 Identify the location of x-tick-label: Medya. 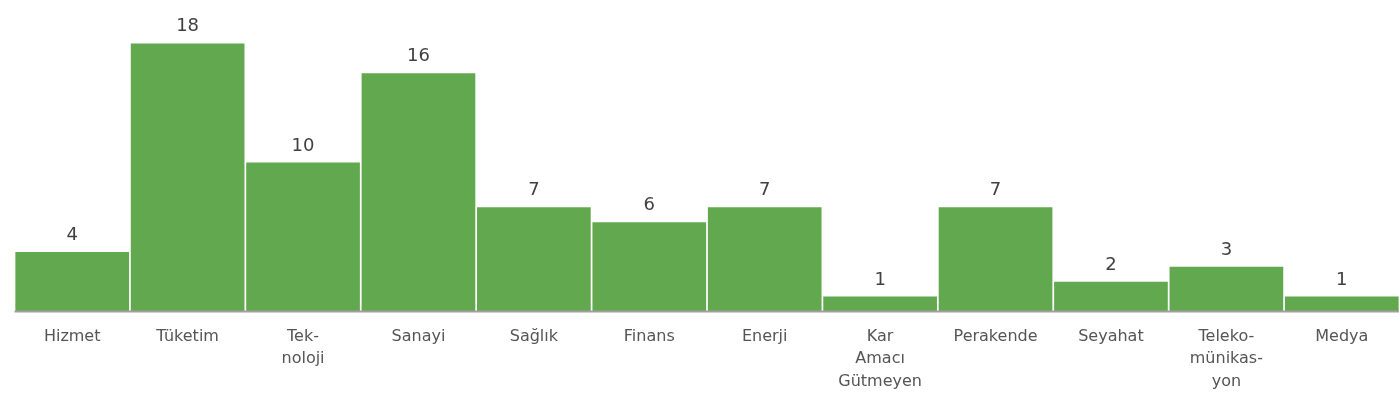
(1342, 335).